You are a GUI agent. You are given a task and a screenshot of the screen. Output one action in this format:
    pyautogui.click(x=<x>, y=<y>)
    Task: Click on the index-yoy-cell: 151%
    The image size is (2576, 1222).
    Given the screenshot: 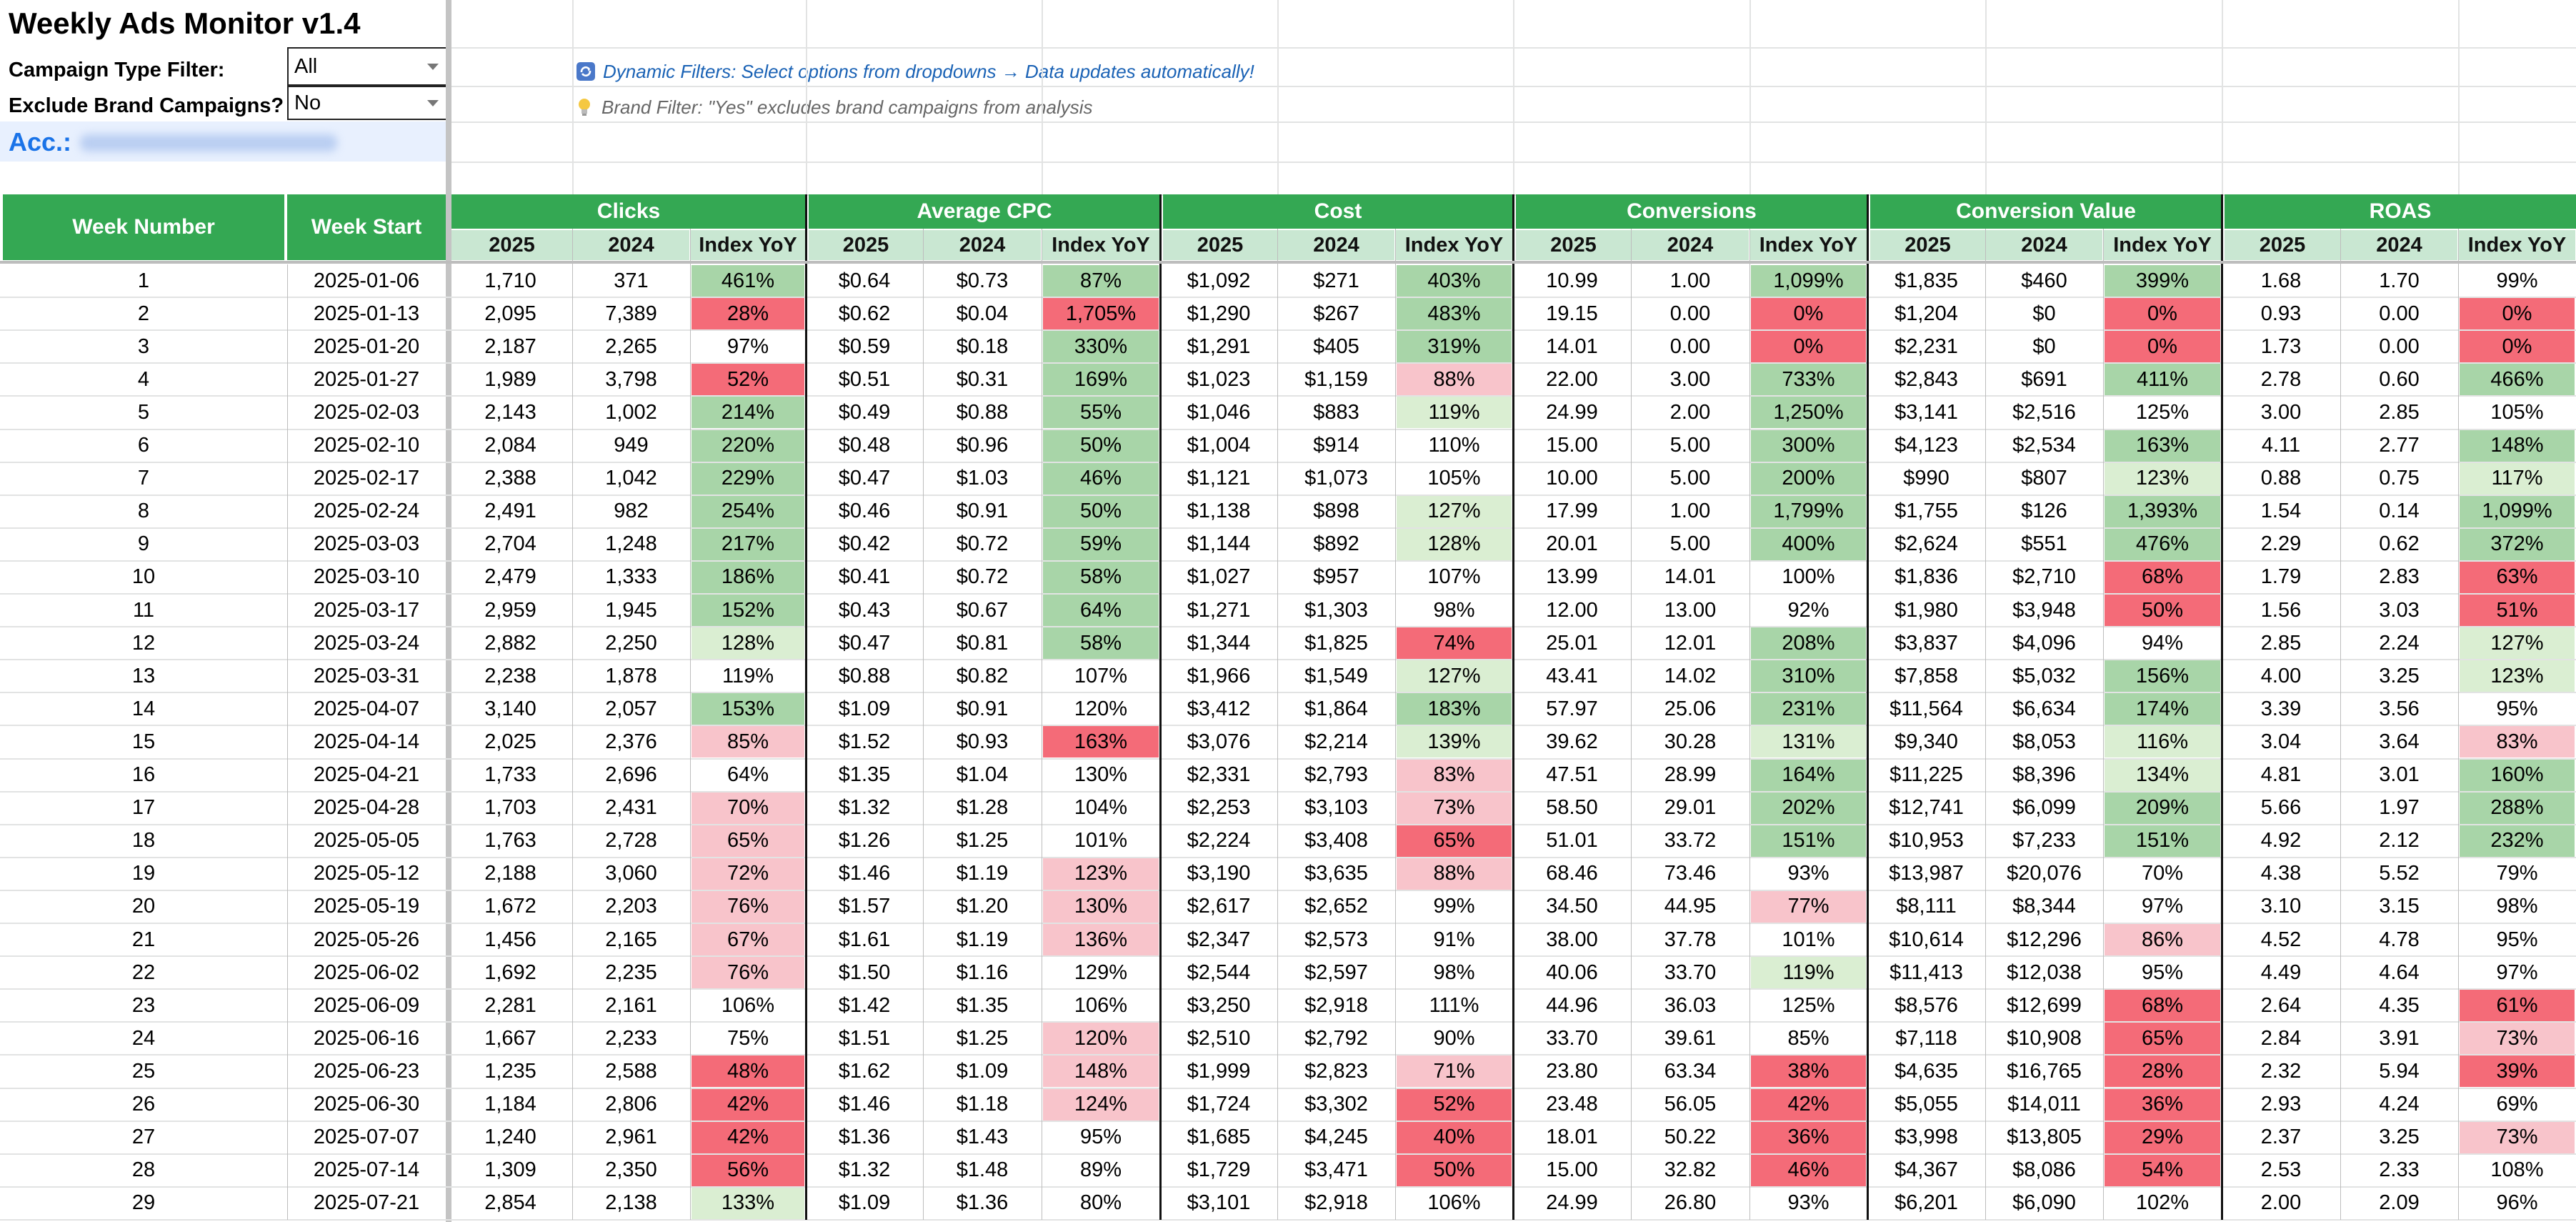 What is the action you would take?
    pyautogui.click(x=2162, y=841)
    